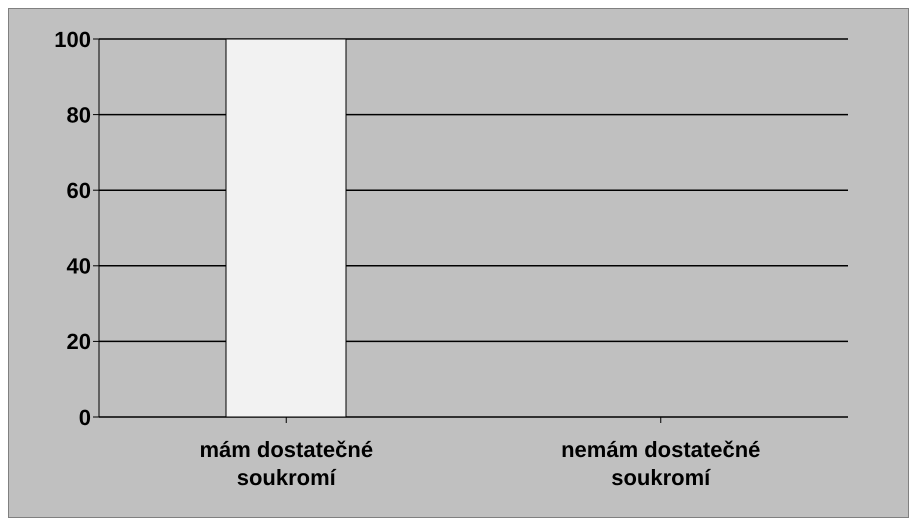 This screenshot has height=524, width=915. Describe the element at coordinates (72, 39) in the screenshot. I see `y-tick-label: 100` at that location.